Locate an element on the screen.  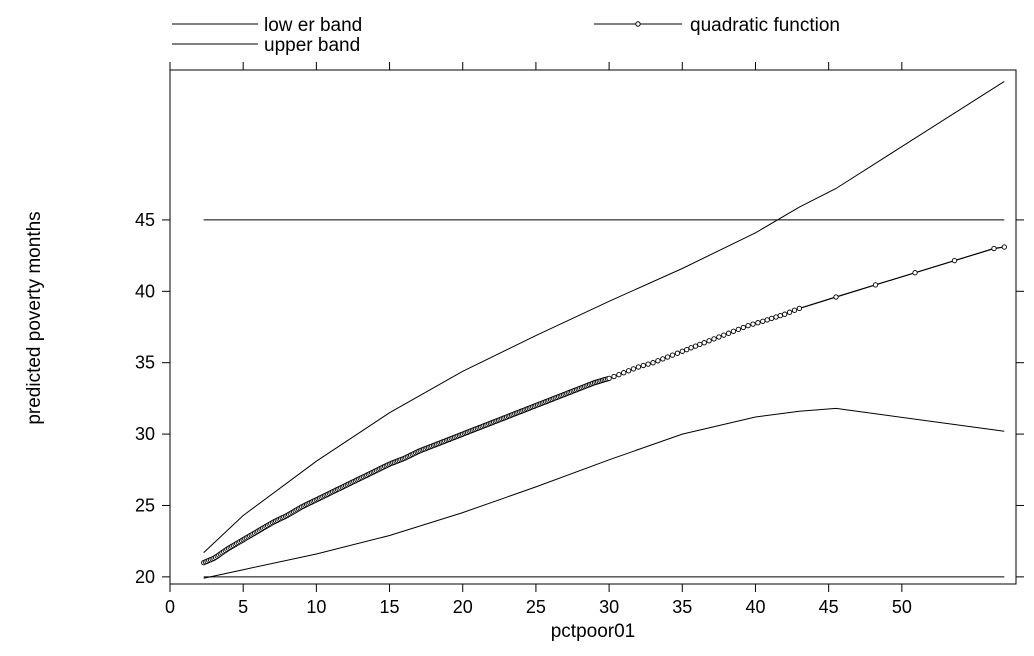
x-tick-label-7: 35 is located at coordinates (682, 607).